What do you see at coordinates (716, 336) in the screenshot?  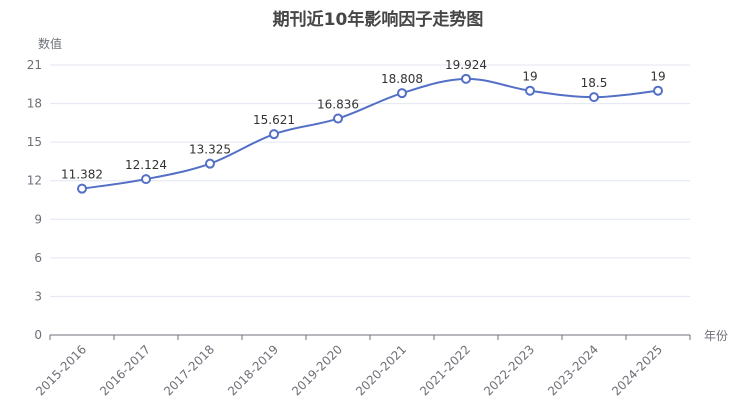 I see `x-axis-title: 年份` at bounding box center [716, 336].